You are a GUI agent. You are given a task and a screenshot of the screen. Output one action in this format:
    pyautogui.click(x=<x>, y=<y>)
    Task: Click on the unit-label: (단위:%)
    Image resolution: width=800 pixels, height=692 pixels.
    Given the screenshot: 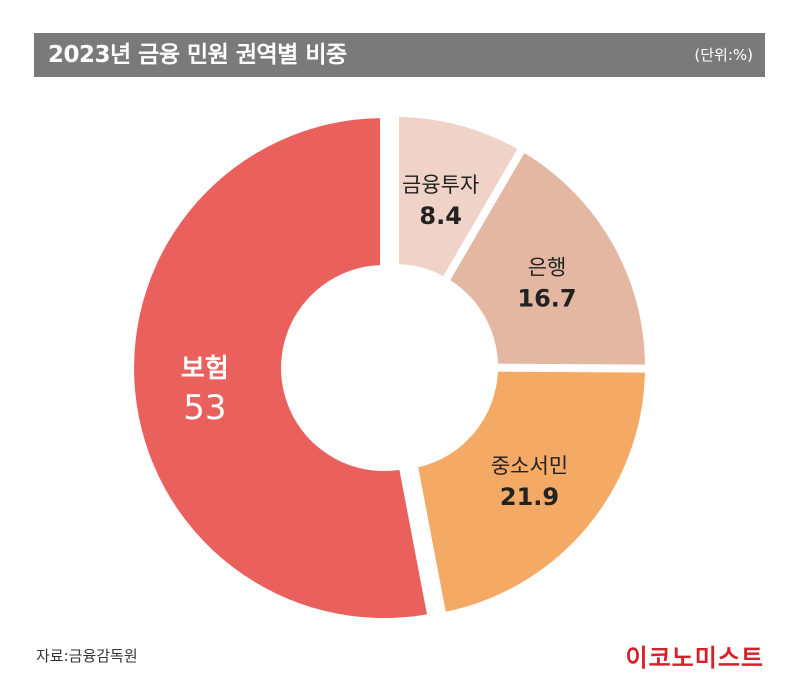 What is the action you would take?
    pyautogui.click(x=723, y=55)
    